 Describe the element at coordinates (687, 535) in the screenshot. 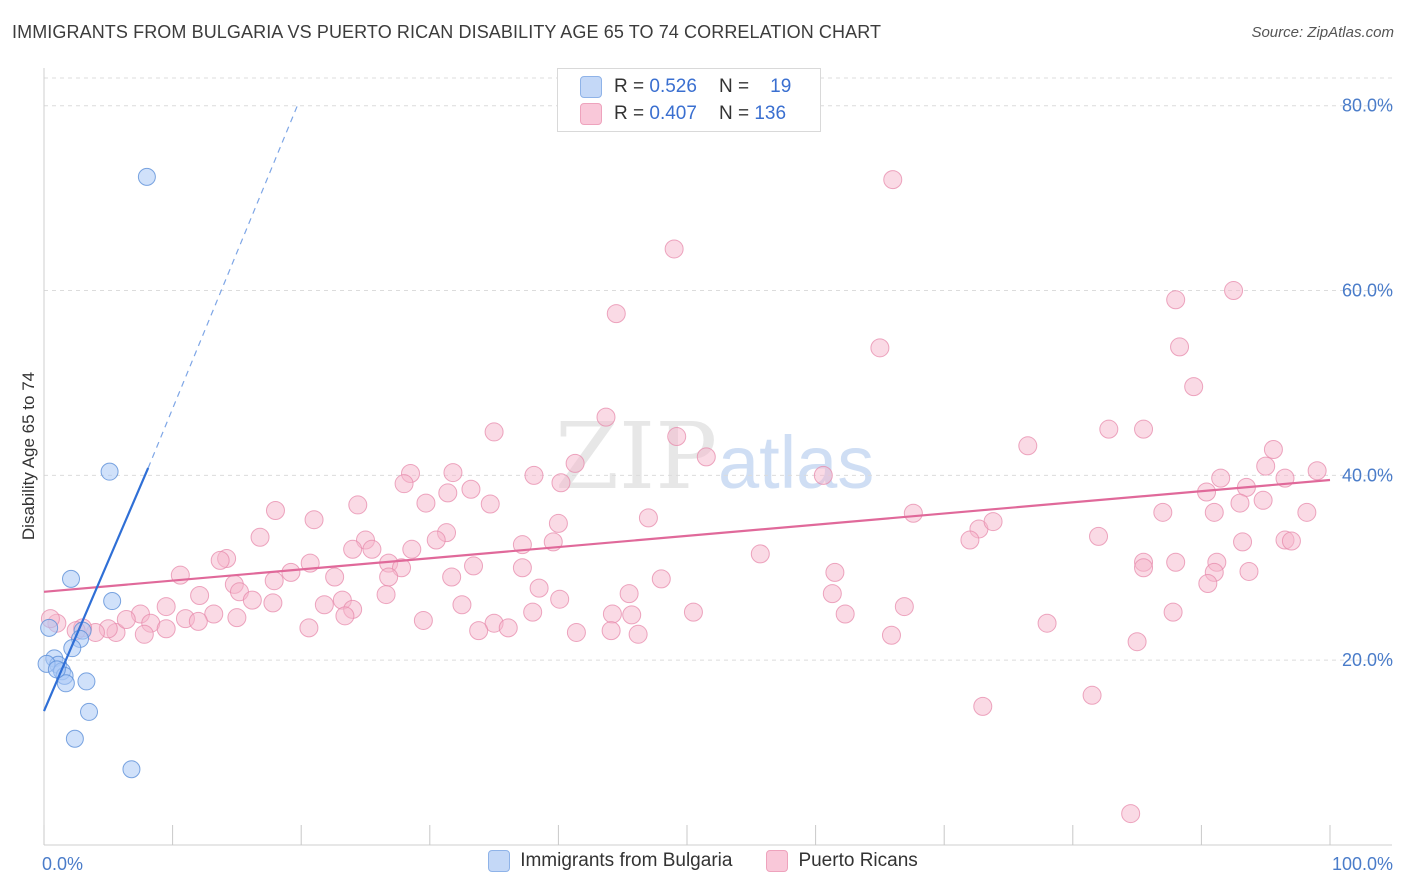

I see `puerto-ricans-trend-line` at that location.